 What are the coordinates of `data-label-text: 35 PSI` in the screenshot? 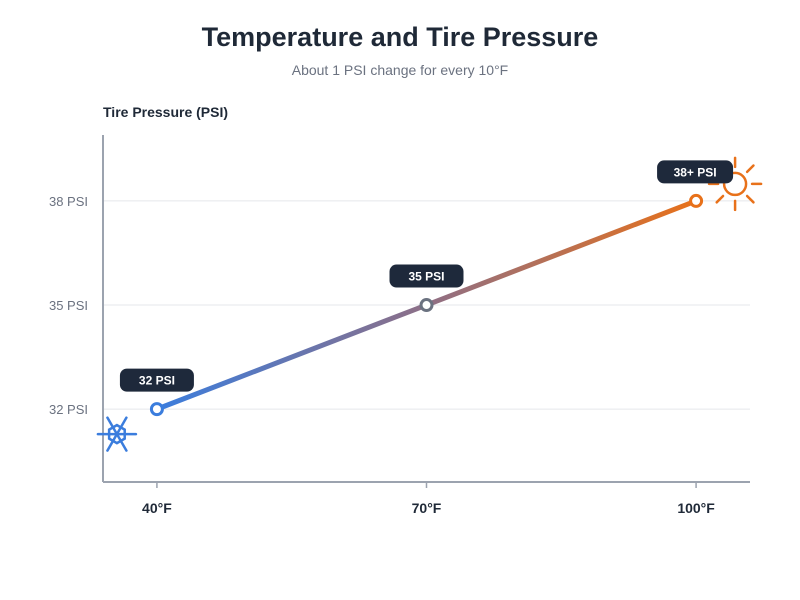 It's located at (426, 277).